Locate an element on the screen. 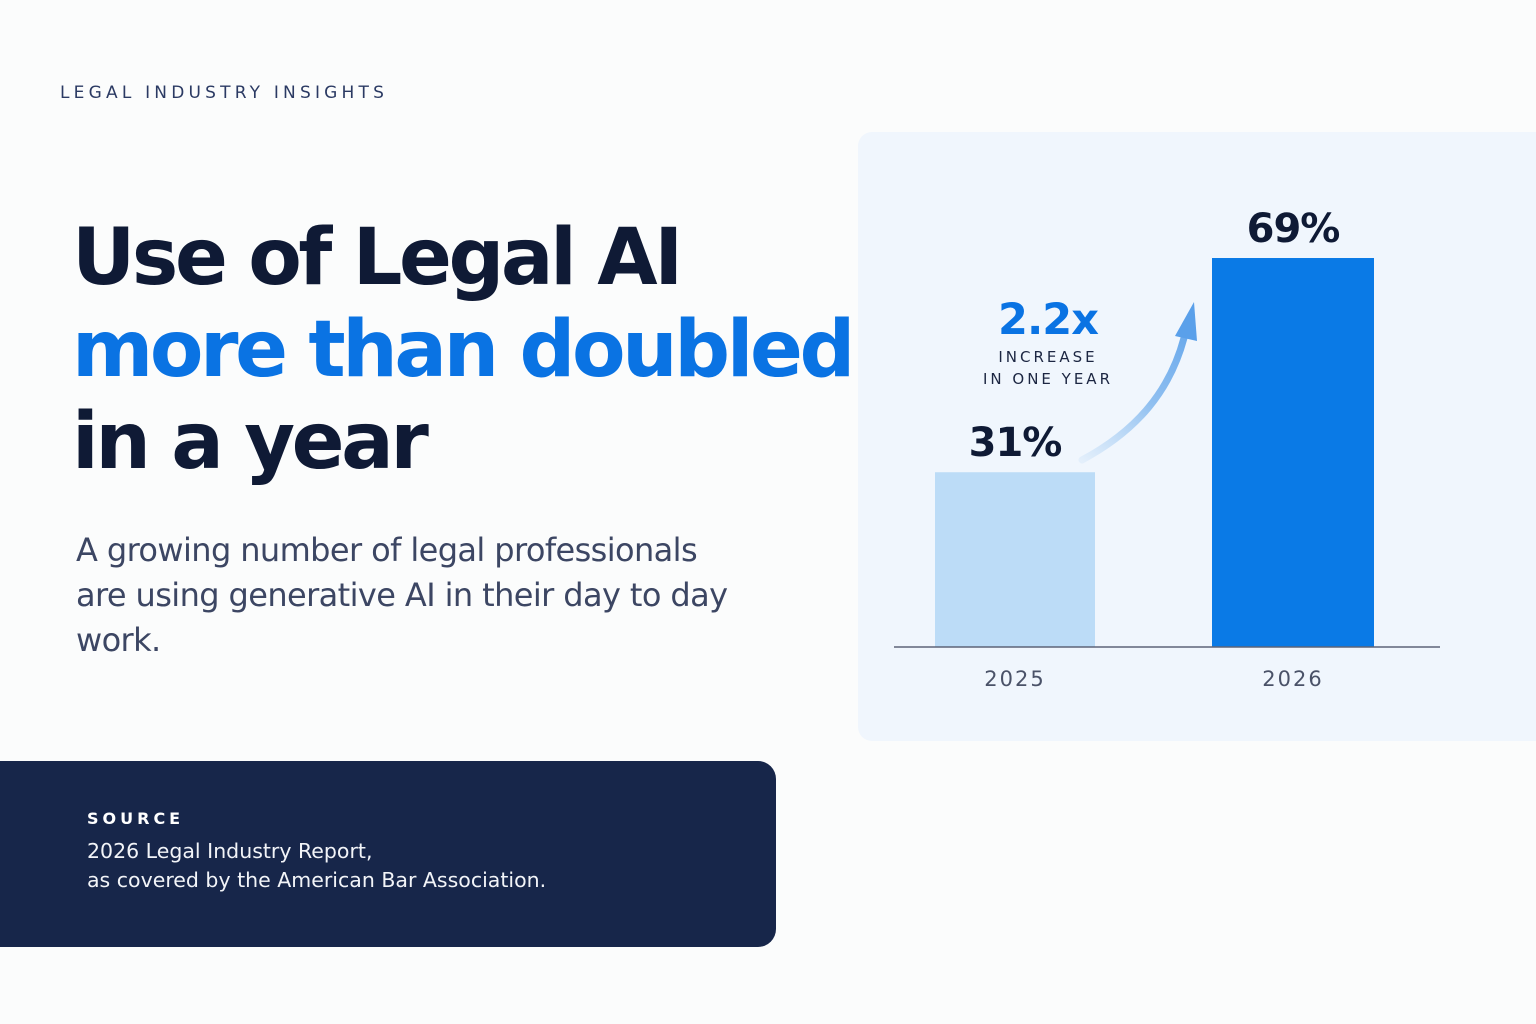 Image resolution: width=1536 pixels, height=1024 pixels. growth-multiplier: 2.2x is located at coordinates (1048, 320).